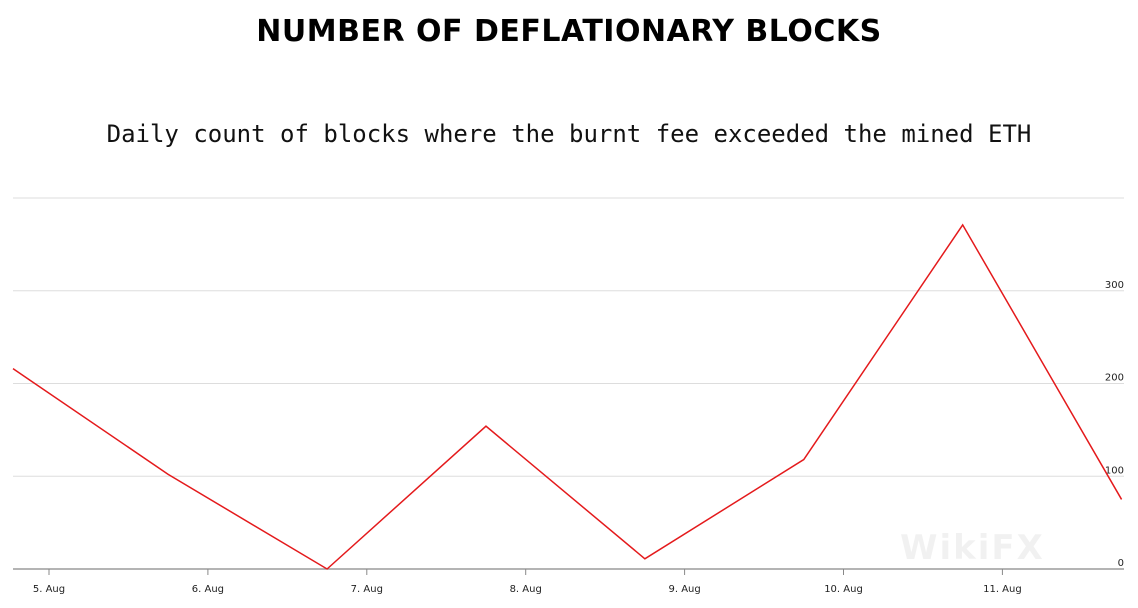 This screenshot has width=1138, height=608. Describe the element at coordinates (569, 31) in the screenshot. I see `chart-title: NUMBER OF DEFLATIONARY BLOCKS` at that location.